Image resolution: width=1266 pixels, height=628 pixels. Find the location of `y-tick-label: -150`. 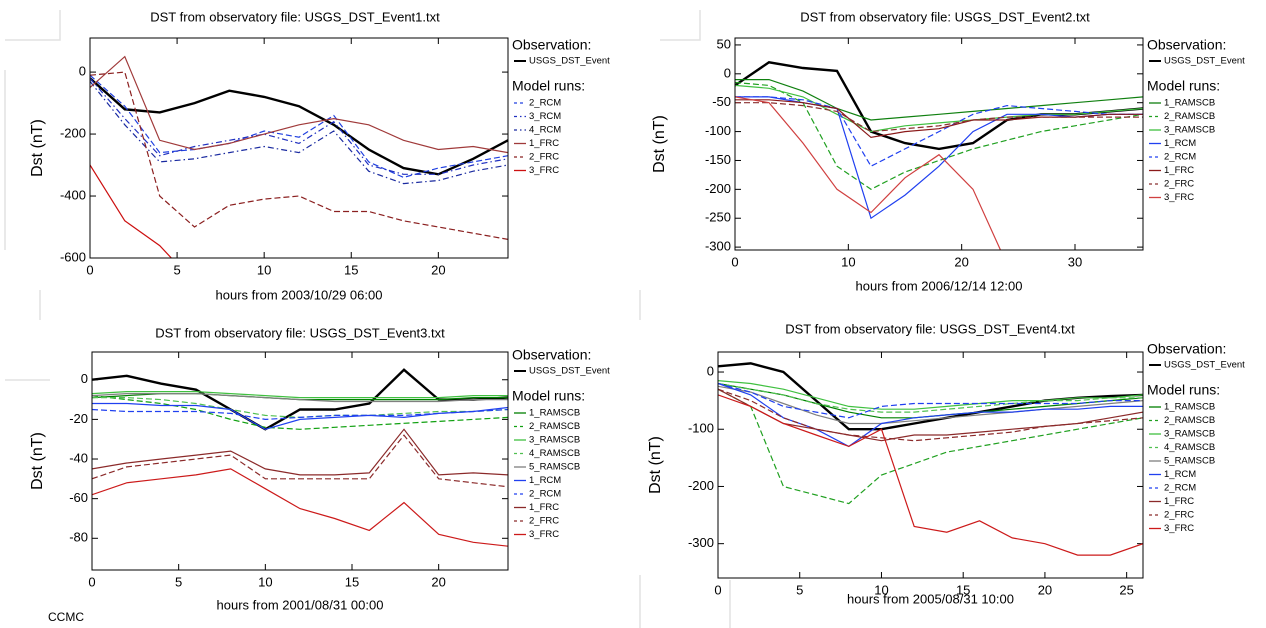

y-tick-label: -150 is located at coordinates (718, 159).